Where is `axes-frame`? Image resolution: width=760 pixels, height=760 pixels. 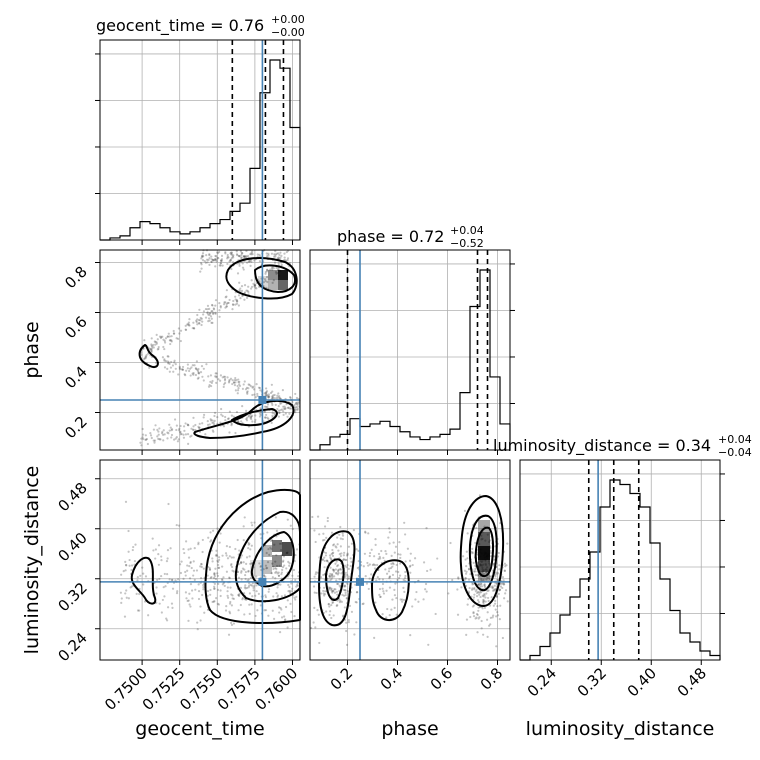
axes-frame is located at coordinates (620, 560).